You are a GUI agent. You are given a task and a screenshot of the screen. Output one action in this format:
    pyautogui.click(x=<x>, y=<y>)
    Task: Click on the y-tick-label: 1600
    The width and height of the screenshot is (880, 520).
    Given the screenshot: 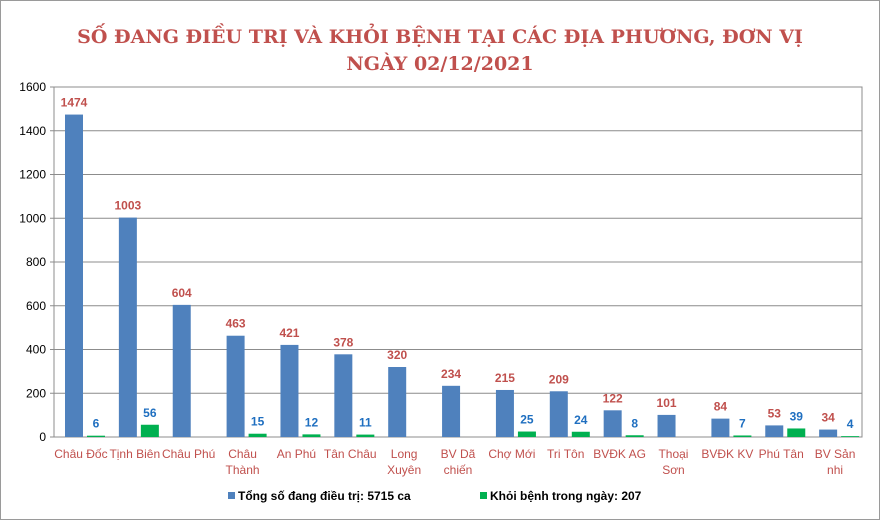 What is the action you would take?
    pyautogui.click(x=32, y=87)
    